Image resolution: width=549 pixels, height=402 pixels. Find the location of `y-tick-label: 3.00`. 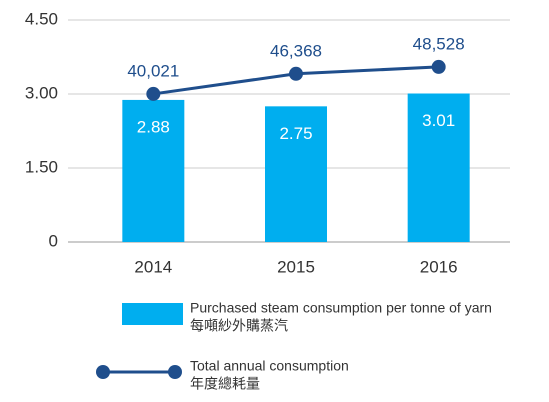

y-tick-label: 3.00 is located at coordinates (41, 92).